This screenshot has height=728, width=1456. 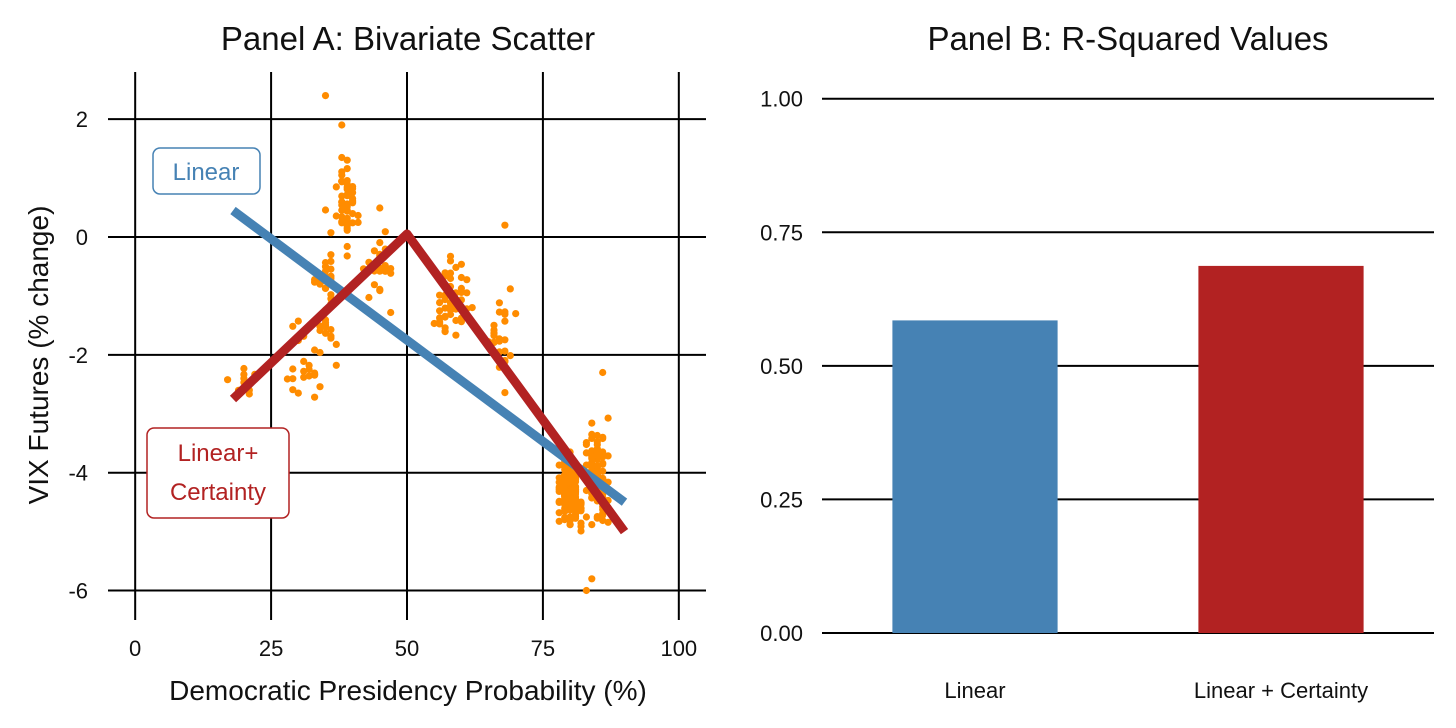 What do you see at coordinates (407, 648) in the screenshot?
I see `x-tick-label: 50` at bounding box center [407, 648].